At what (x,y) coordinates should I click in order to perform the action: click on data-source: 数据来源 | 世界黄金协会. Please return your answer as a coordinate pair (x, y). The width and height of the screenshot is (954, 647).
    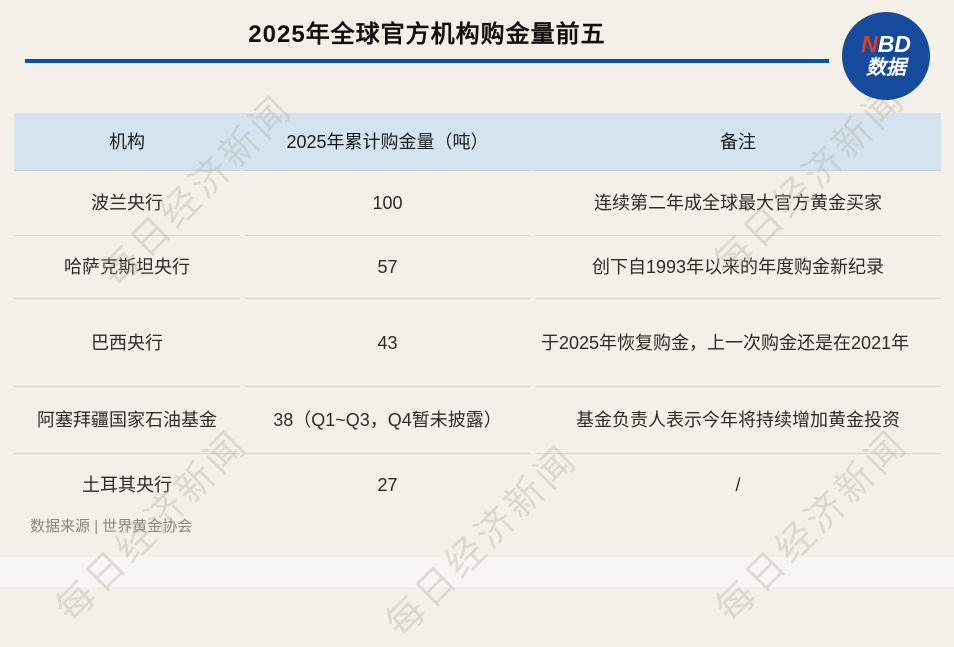
    Looking at the image, I should click on (111, 525).